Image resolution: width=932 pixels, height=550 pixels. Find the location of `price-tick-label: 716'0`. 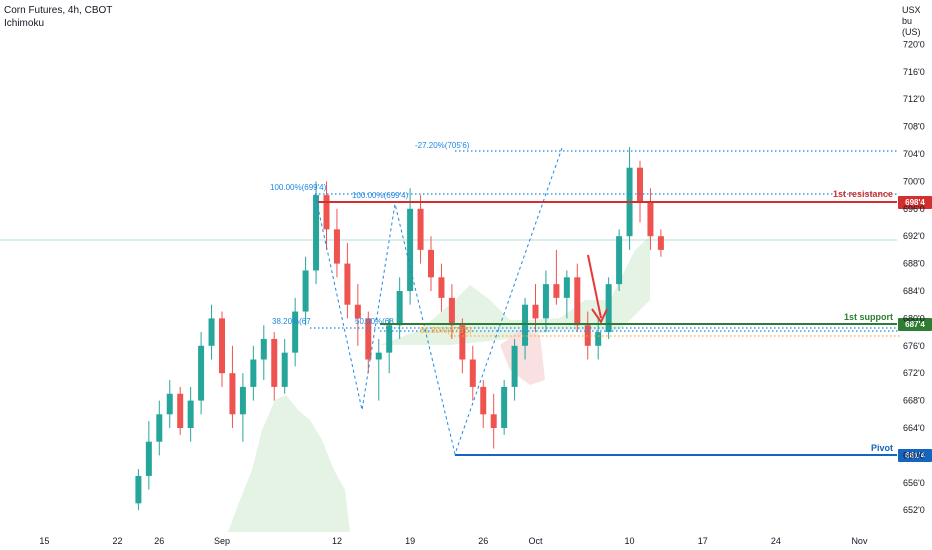

price-tick-label: 716'0 is located at coordinates (914, 72).